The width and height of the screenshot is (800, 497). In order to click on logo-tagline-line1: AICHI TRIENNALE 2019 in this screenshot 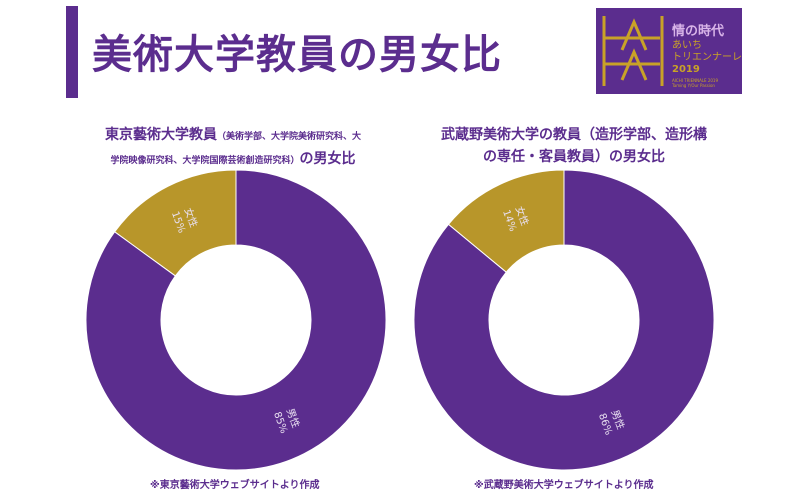, I will do `click(695, 80)`.